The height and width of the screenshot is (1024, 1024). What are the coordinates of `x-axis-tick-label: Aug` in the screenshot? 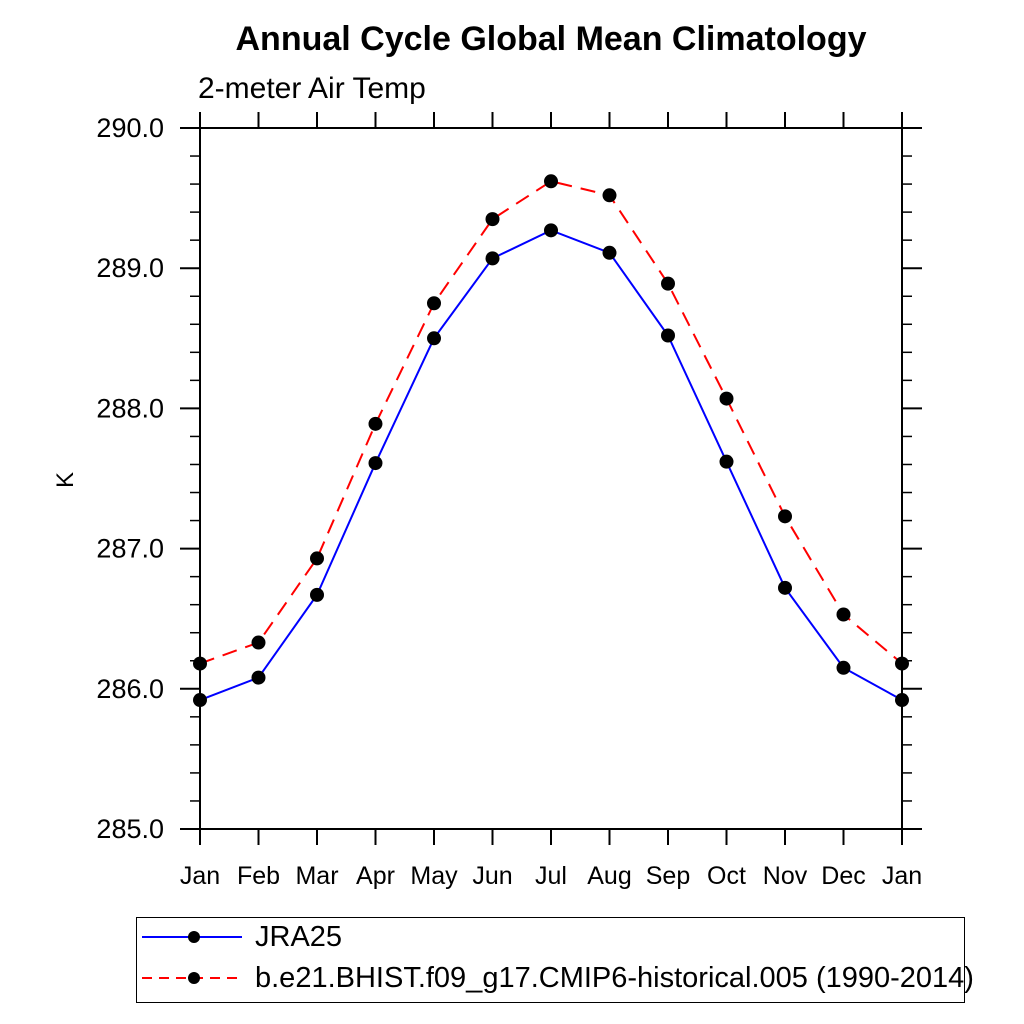 It's located at (609, 876).